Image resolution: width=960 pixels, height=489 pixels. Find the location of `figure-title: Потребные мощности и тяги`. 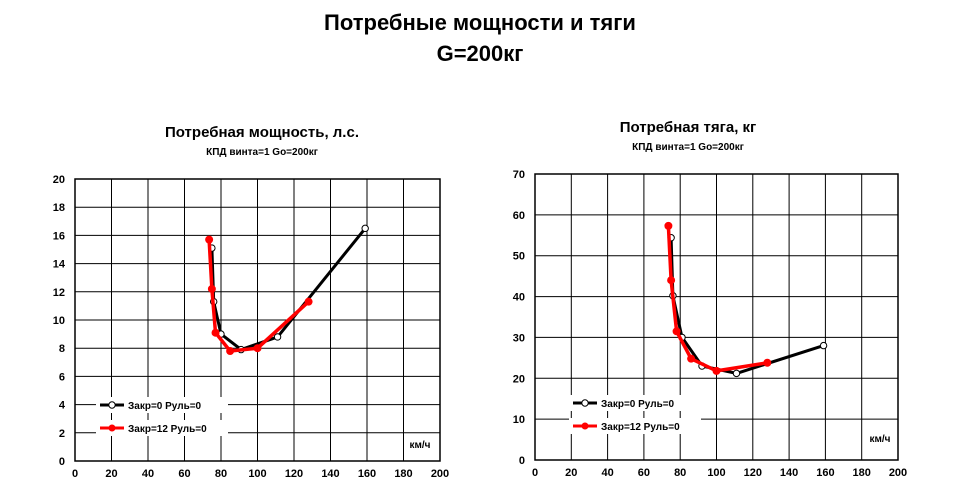

figure-title: Потребные мощности и тяги is located at coordinates (480, 22).